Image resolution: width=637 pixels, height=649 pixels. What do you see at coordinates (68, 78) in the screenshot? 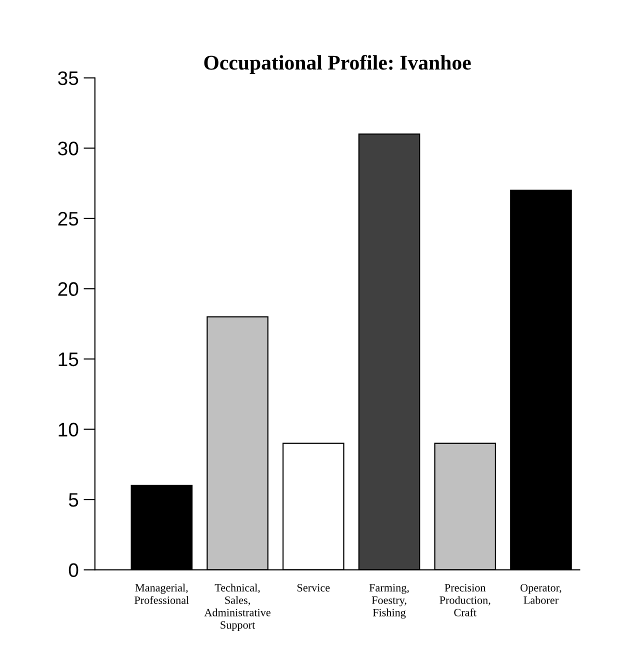
I see `y-tick-label: 35` at bounding box center [68, 78].